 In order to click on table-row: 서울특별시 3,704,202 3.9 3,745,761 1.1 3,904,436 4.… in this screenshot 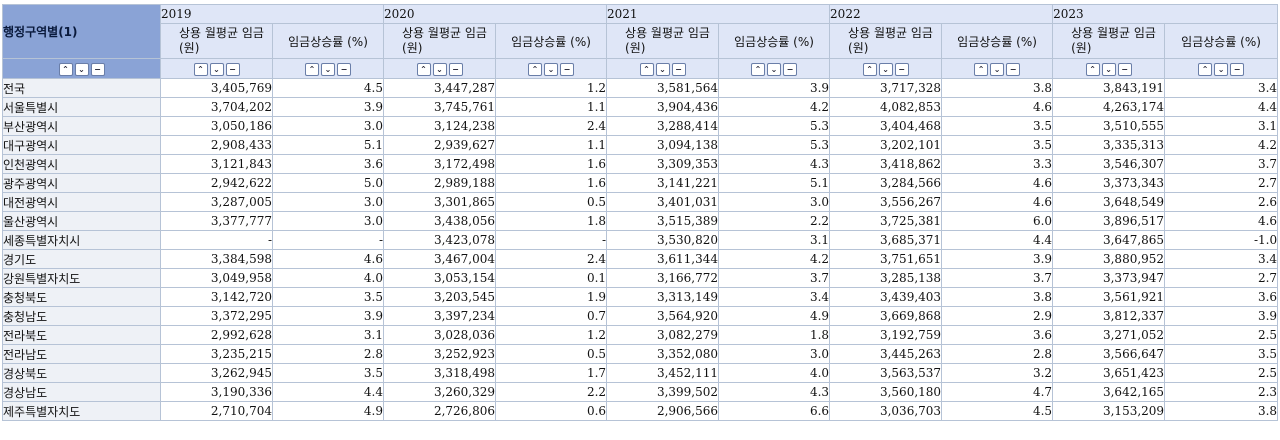, I will do `click(640, 107)`.